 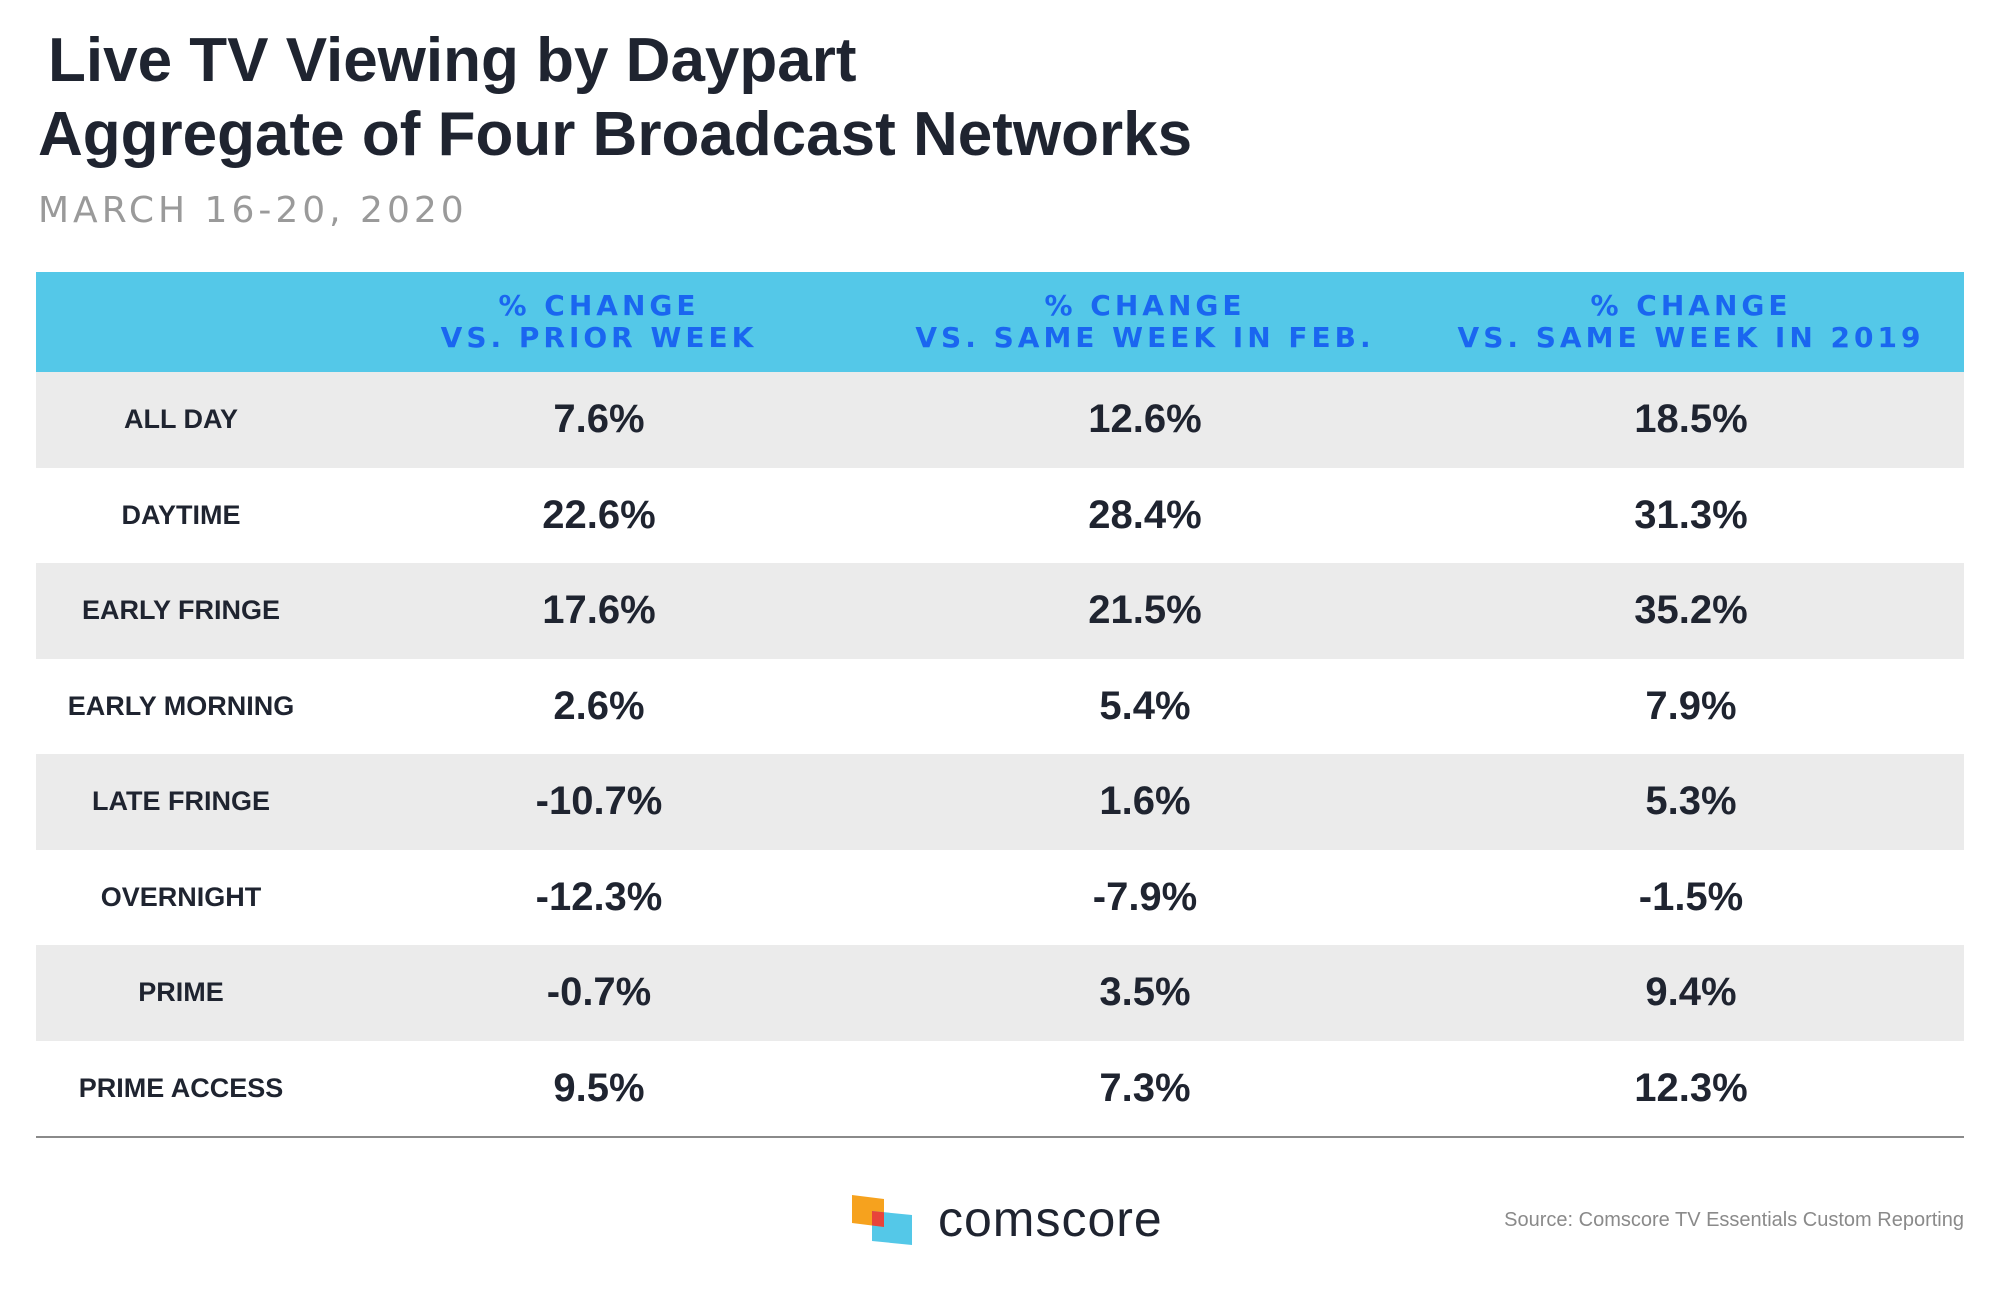 I want to click on header-corner-cell, so click(x=181, y=322).